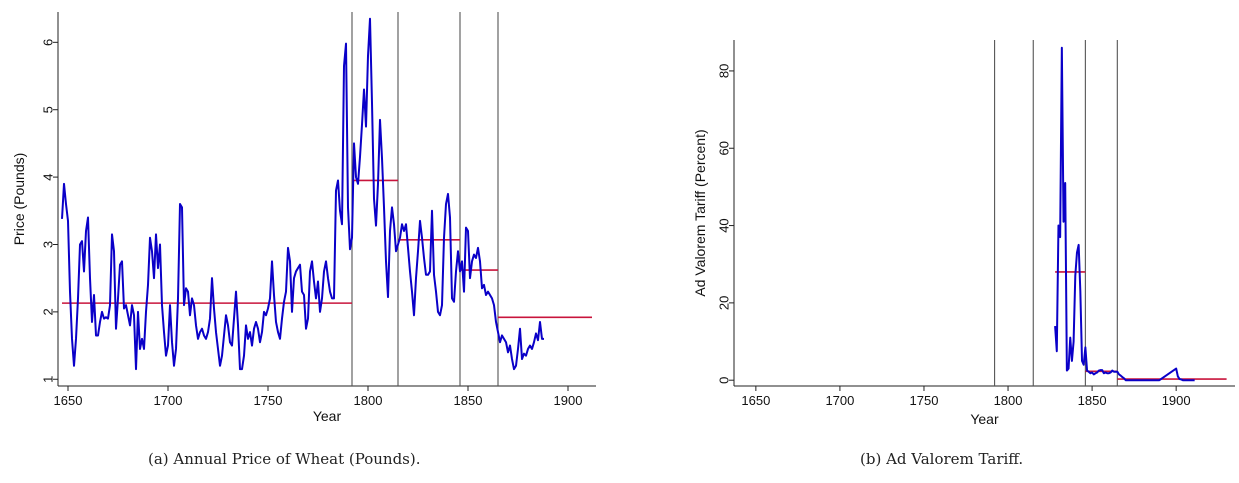 Image resolution: width=1239 pixels, height=483 pixels. Describe the element at coordinates (327, 416) in the screenshot. I see `x-axis-title-a: Year` at that location.